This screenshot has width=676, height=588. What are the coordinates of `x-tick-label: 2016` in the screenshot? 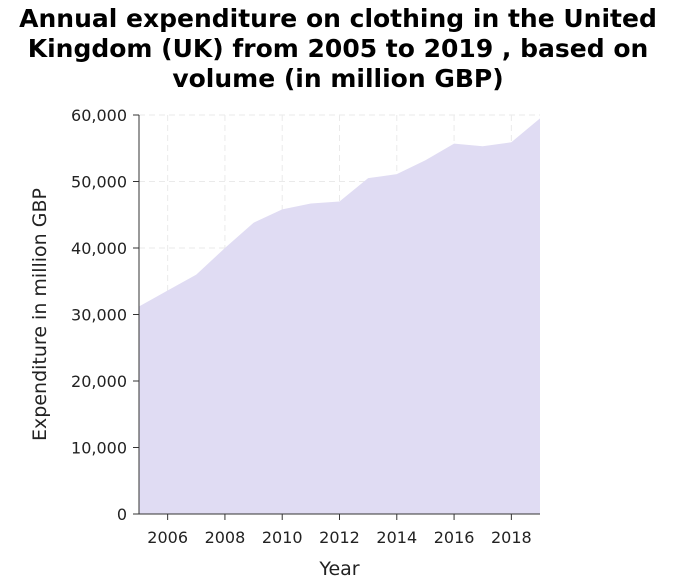 It's located at (454, 537).